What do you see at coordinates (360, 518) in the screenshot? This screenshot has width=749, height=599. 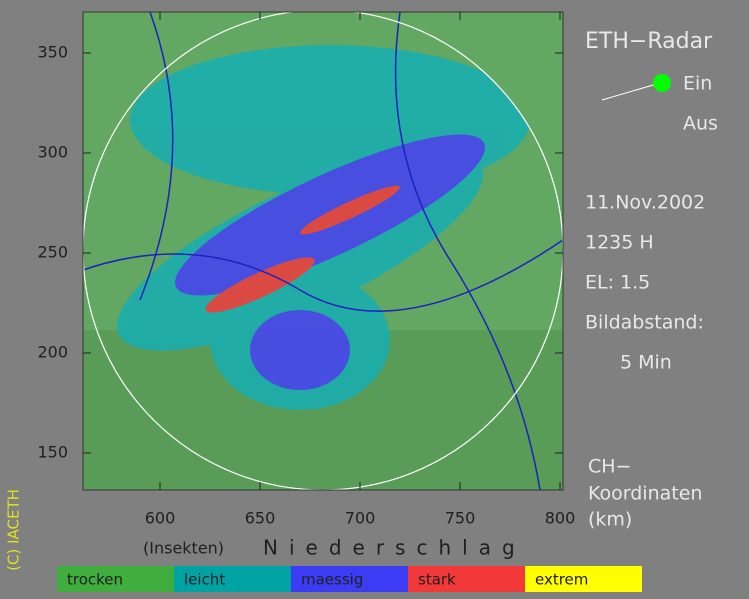 I see `x-tick-label: 700` at bounding box center [360, 518].